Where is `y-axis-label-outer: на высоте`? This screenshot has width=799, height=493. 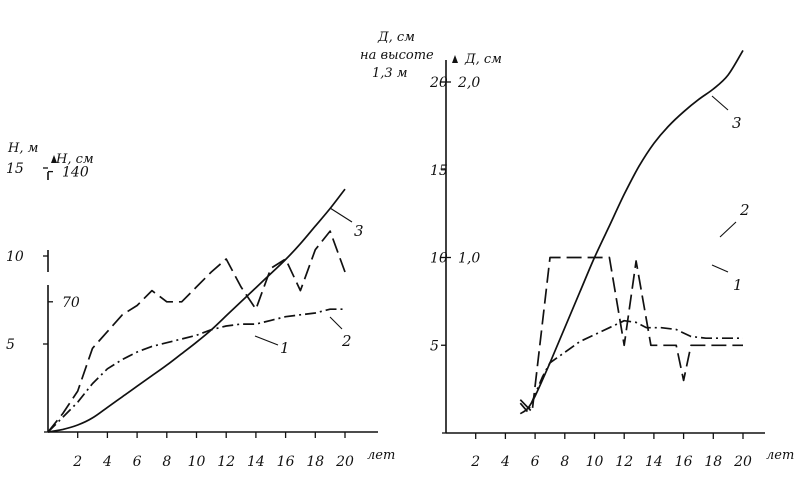
y-axis-label-outer: на высоте is located at coordinates (397, 55).